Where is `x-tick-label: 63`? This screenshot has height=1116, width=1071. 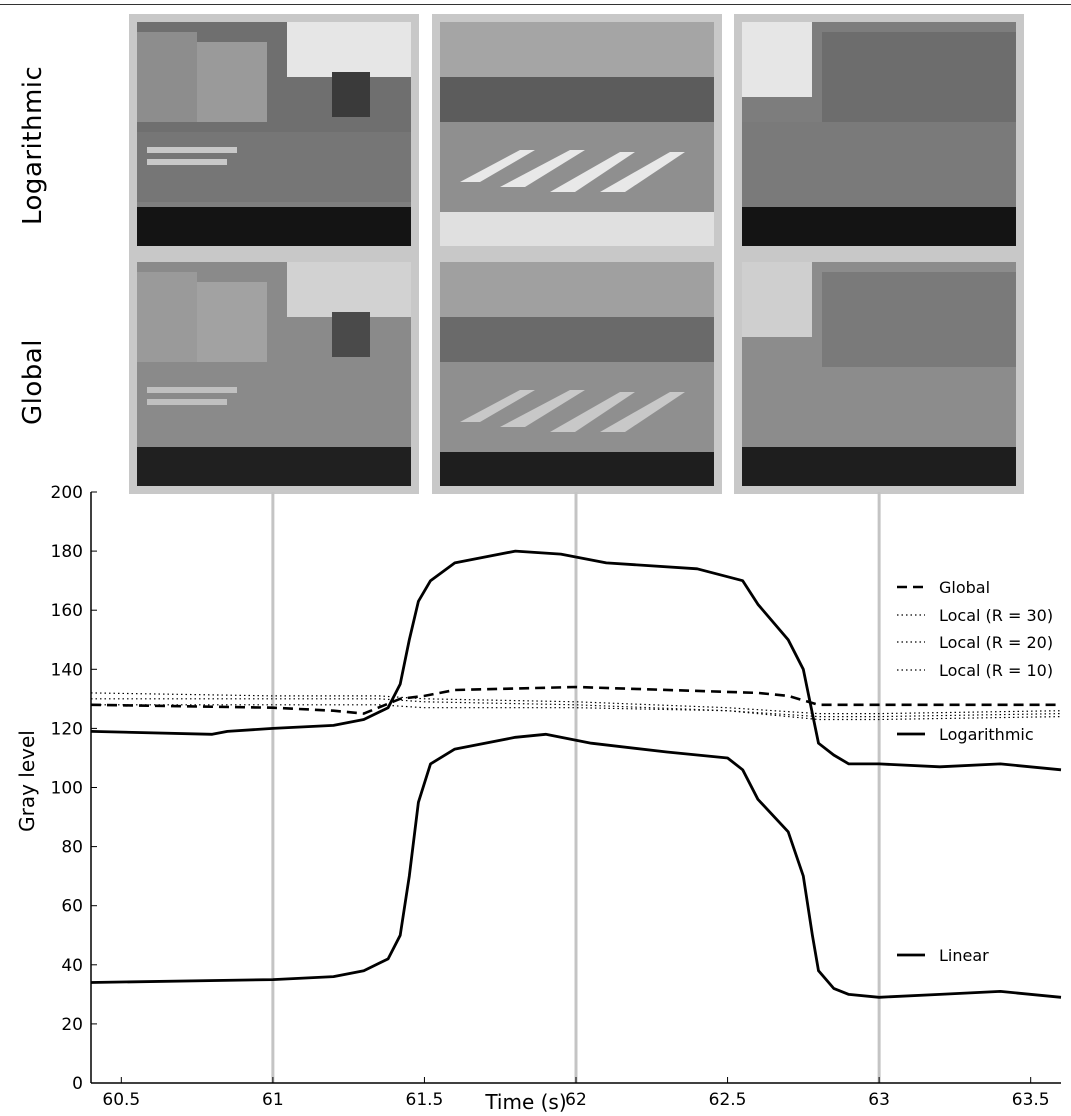 x-tick-label: 63 is located at coordinates (879, 1100).